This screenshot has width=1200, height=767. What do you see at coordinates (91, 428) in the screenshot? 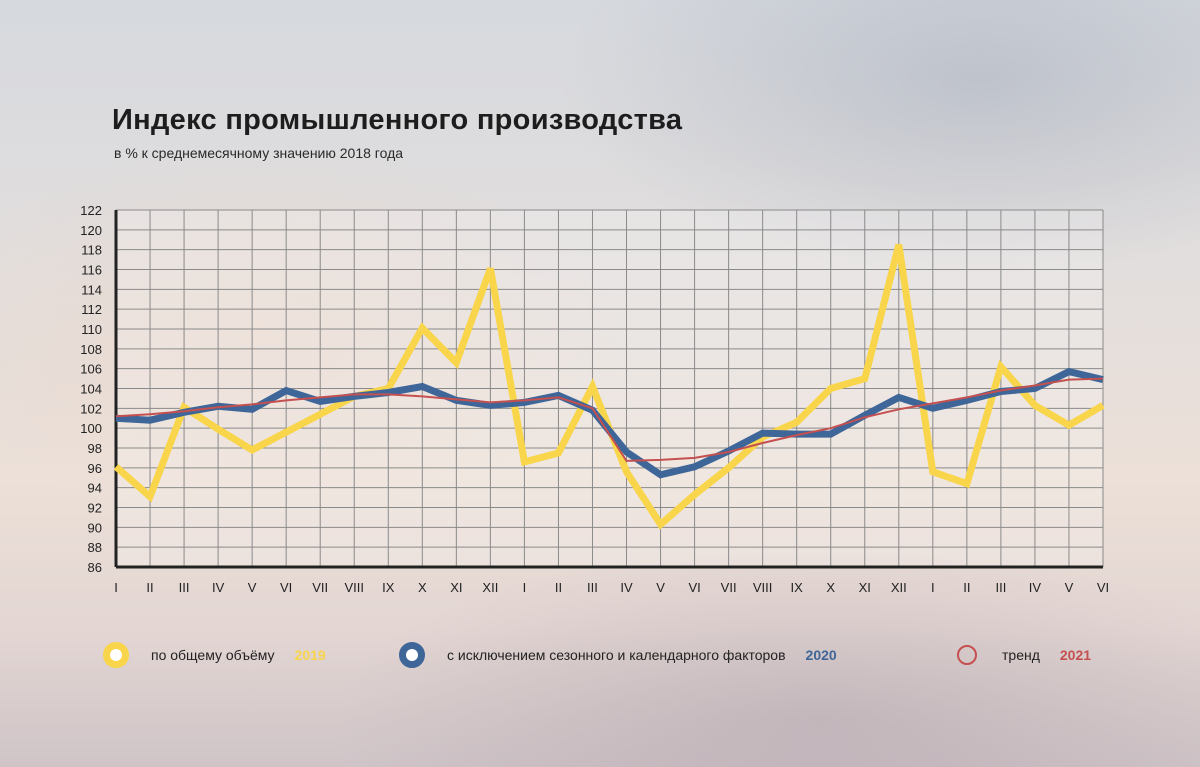
I see `y-tick-label: 100` at bounding box center [91, 428].